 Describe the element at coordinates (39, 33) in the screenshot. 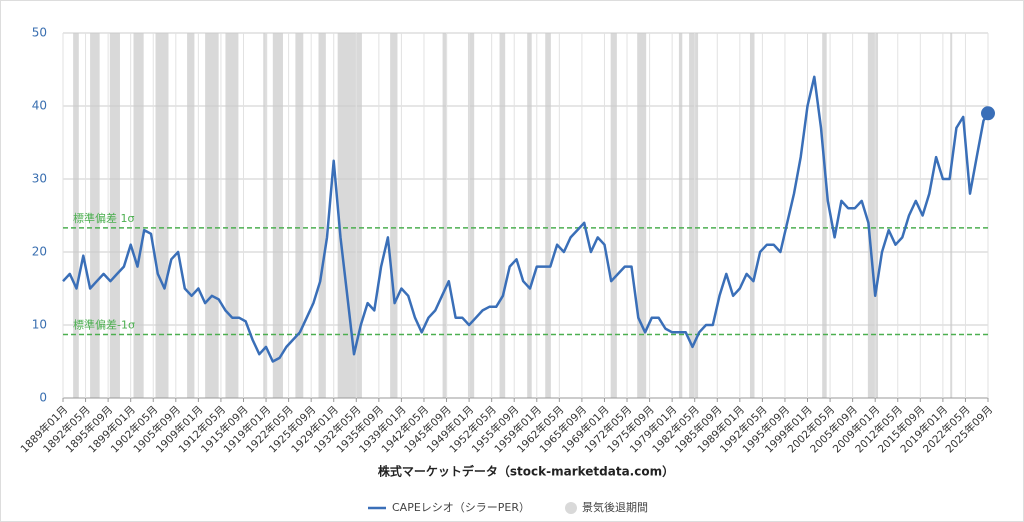

I see `y-tick-label: 50` at that location.